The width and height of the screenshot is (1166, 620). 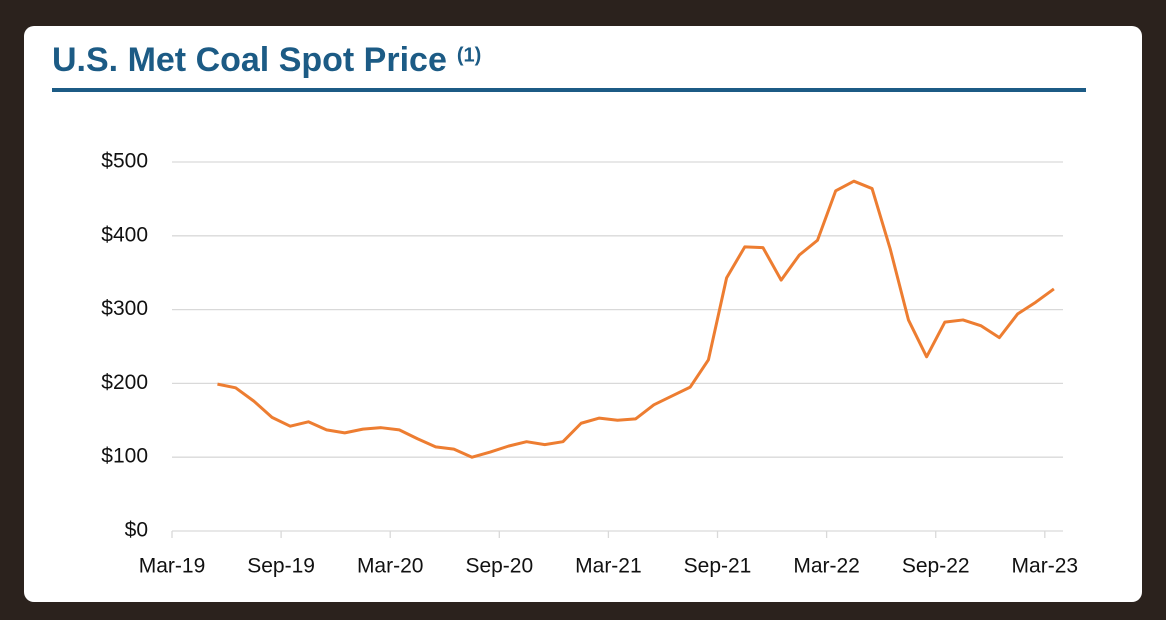 I want to click on x-tick-label: Mar-21, so click(x=608, y=566).